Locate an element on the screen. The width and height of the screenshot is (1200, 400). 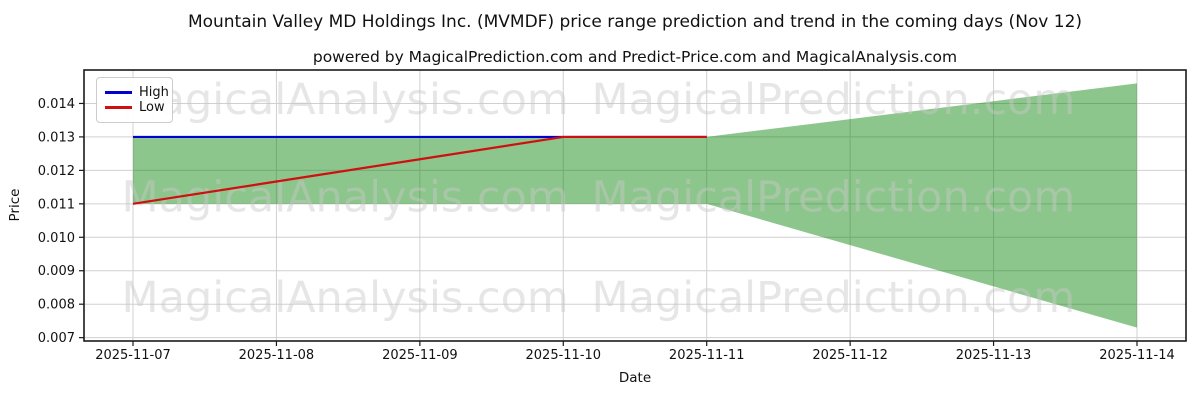
legend-label-low: Low is located at coordinates (152, 107).